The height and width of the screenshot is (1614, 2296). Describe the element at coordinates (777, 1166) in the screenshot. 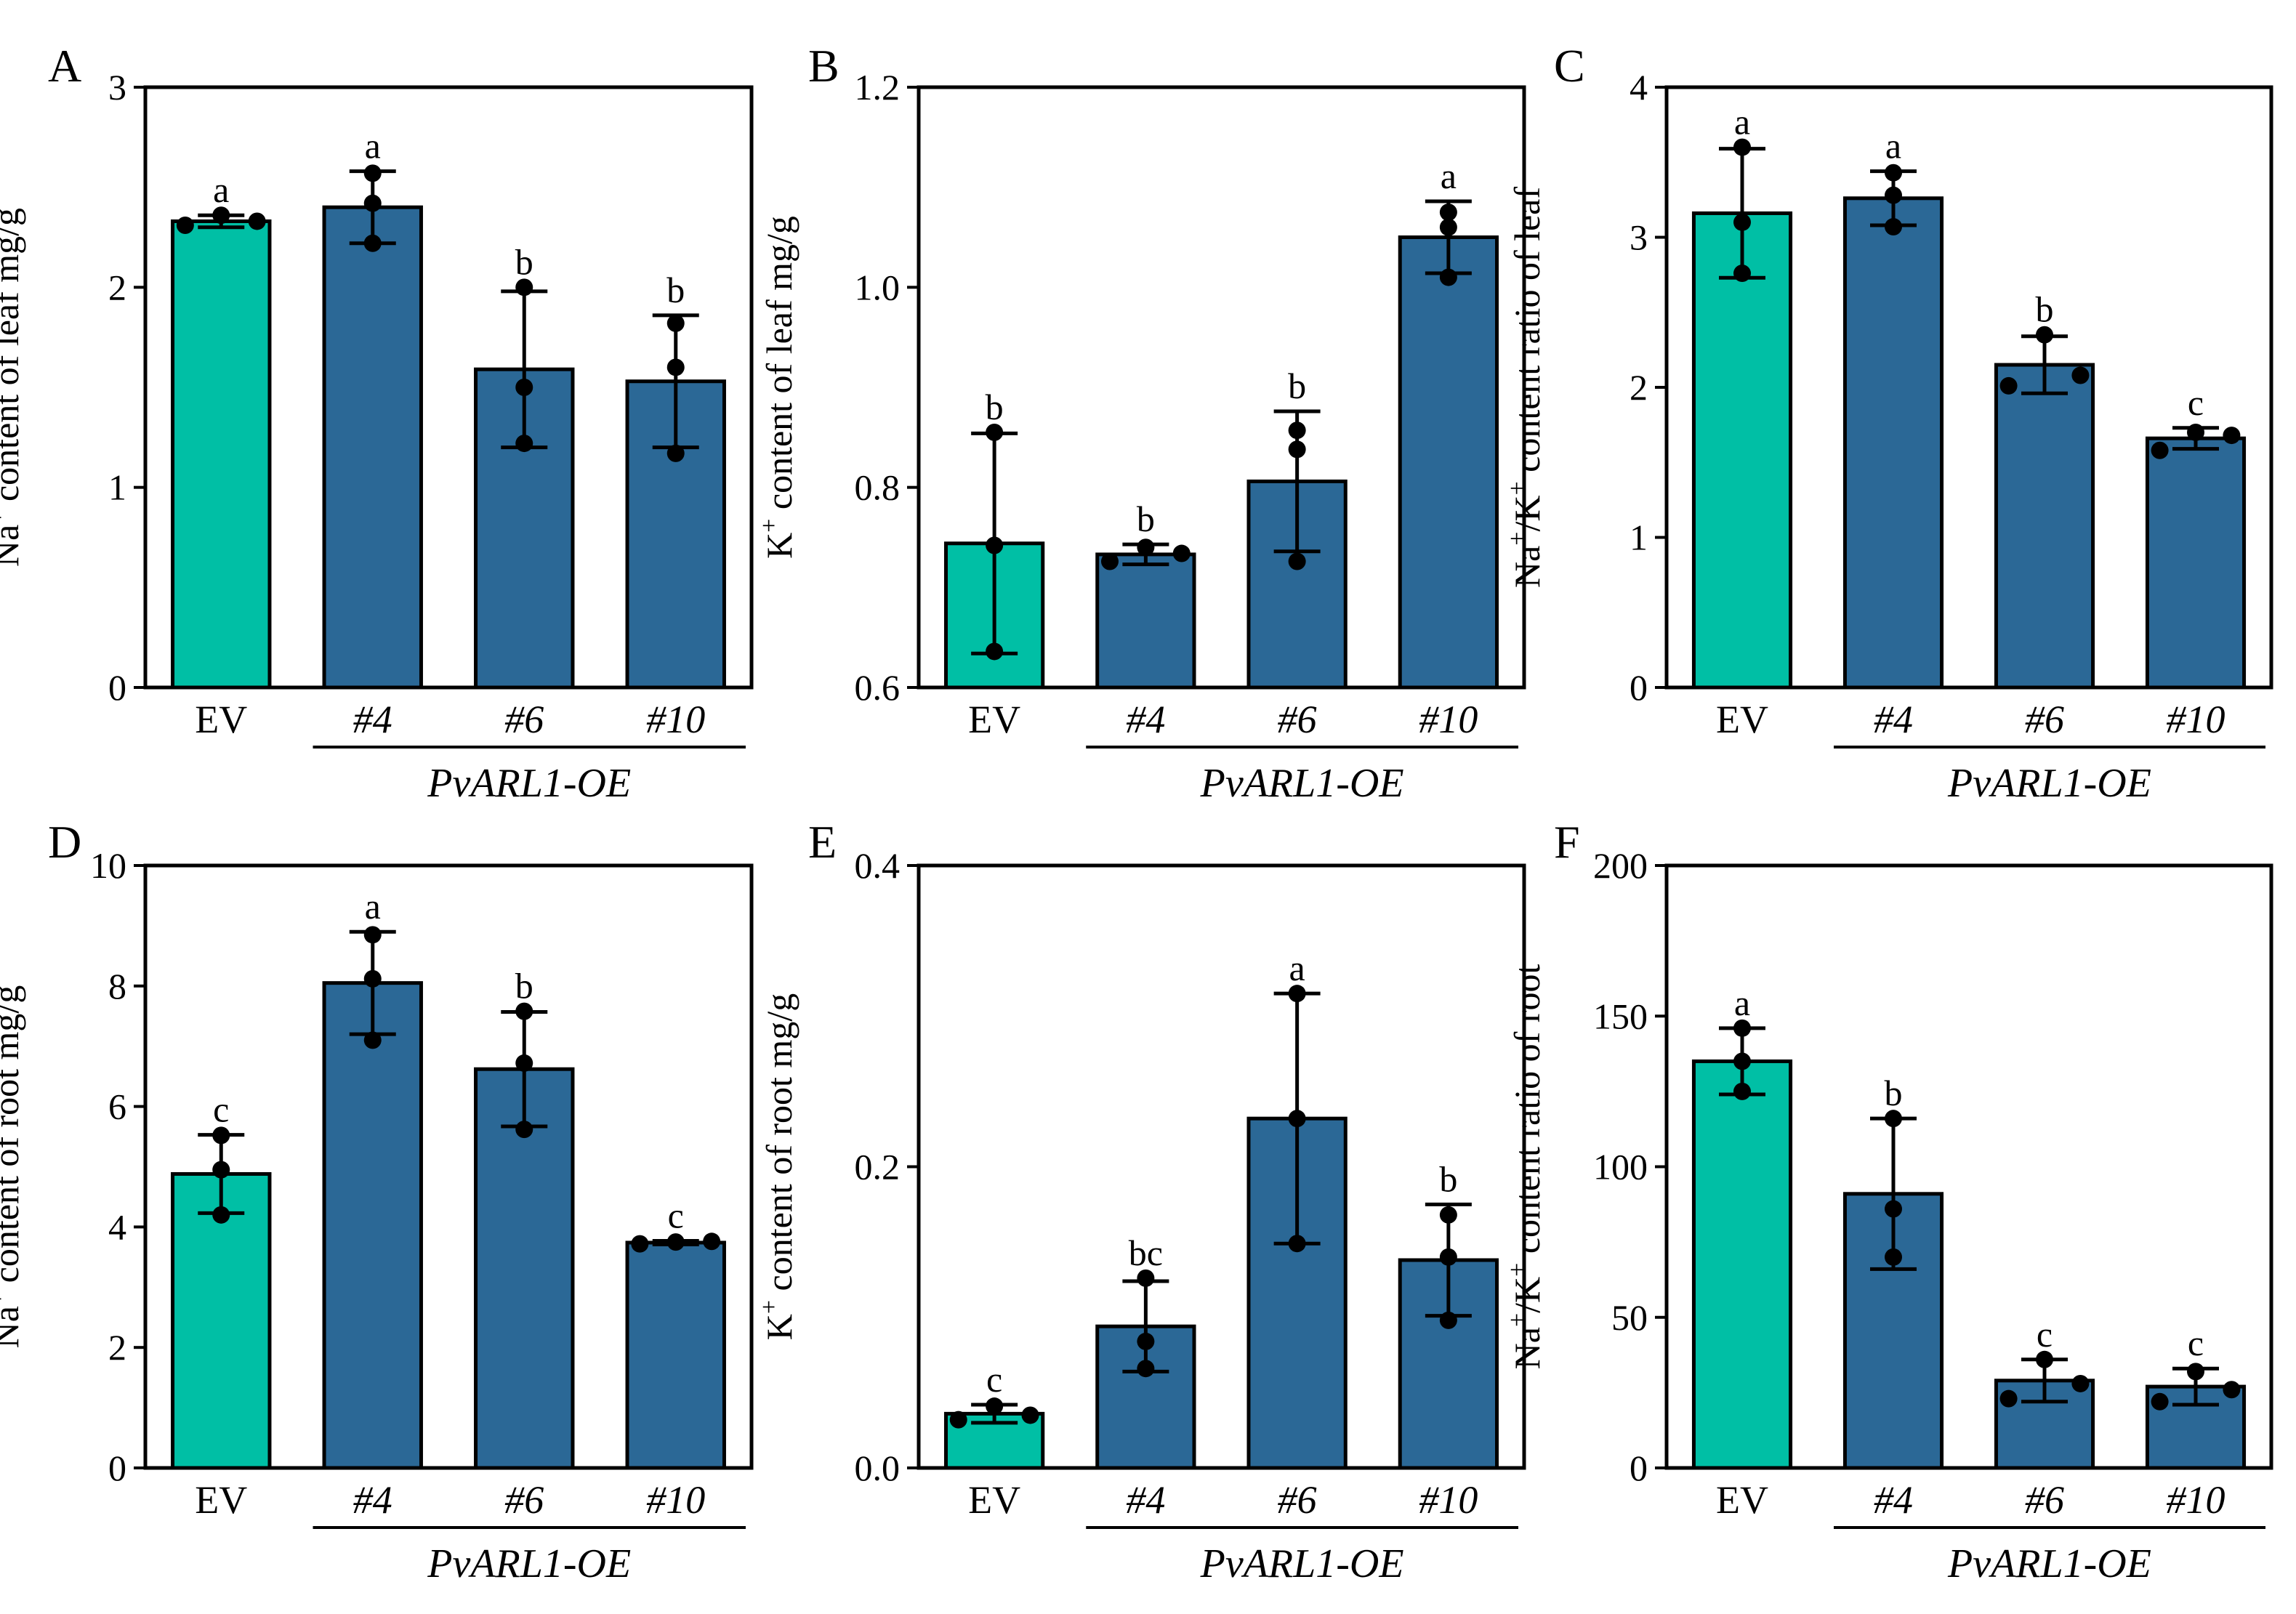

I see `y-axis-label: K+ content of root mg/g` at that location.